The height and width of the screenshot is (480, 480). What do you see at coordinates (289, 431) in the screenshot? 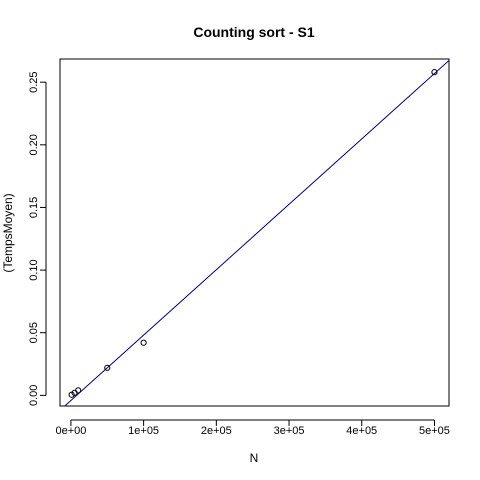
I see `x-tick-label: 3e+05` at bounding box center [289, 431].